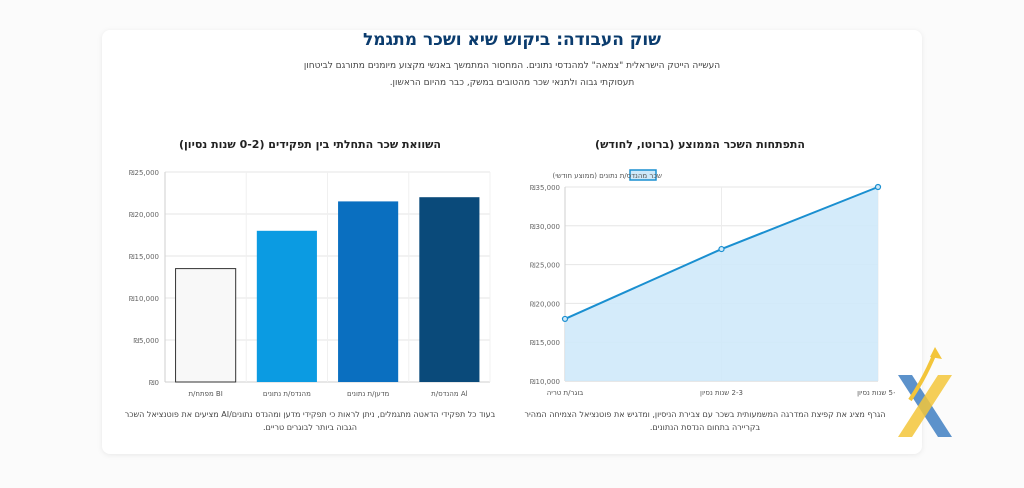 The image size is (1024, 488). Describe the element at coordinates (205, 394) in the screenshot. I see `x-tick-label: BI מפתח/ת` at that location.